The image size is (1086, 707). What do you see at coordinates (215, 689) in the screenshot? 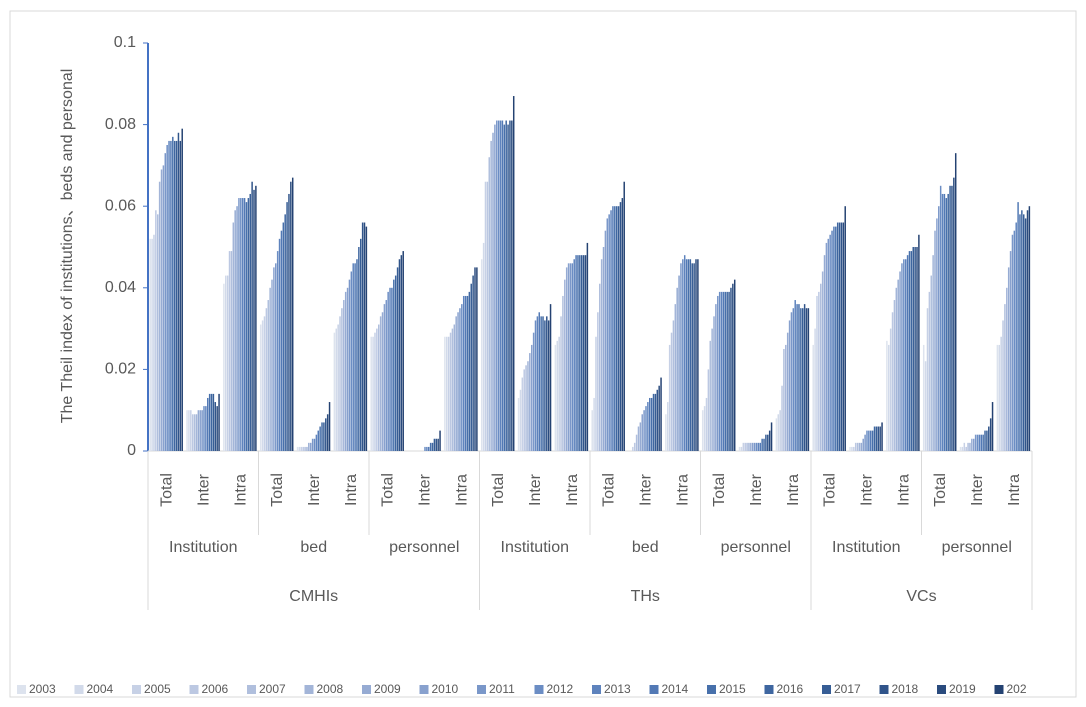
I see `legend-label: 2006` at bounding box center [215, 689].